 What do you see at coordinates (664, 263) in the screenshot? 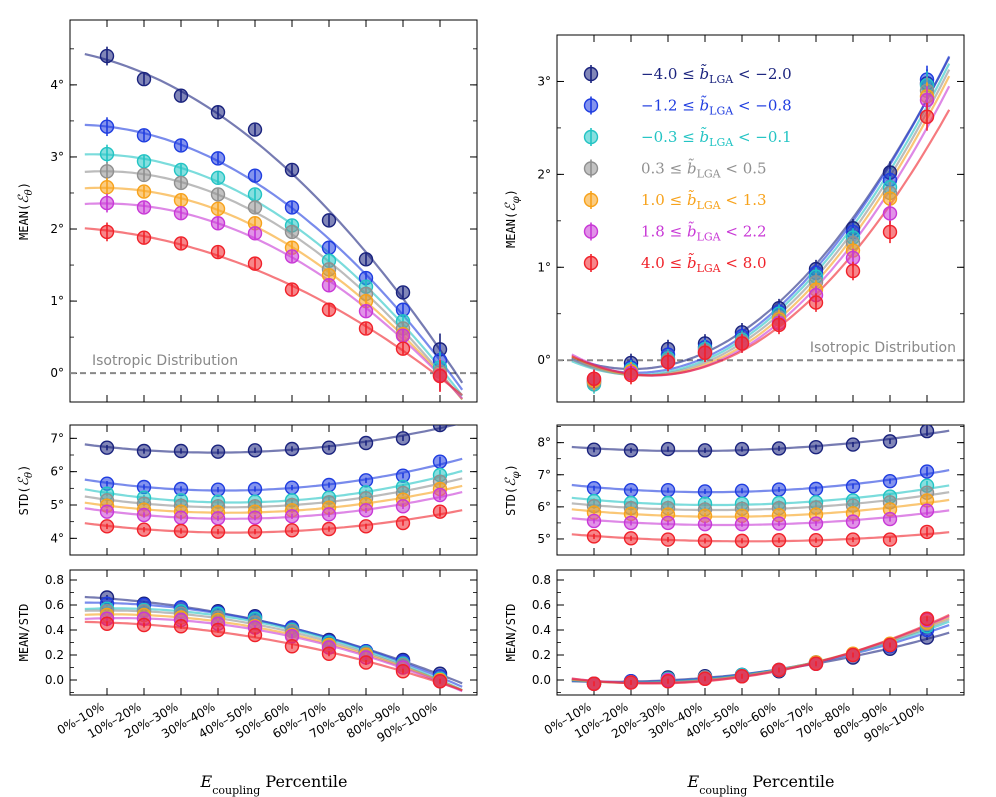
I see `legend-label-lo: 4.0 ≤` at bounding box center [664, 263].